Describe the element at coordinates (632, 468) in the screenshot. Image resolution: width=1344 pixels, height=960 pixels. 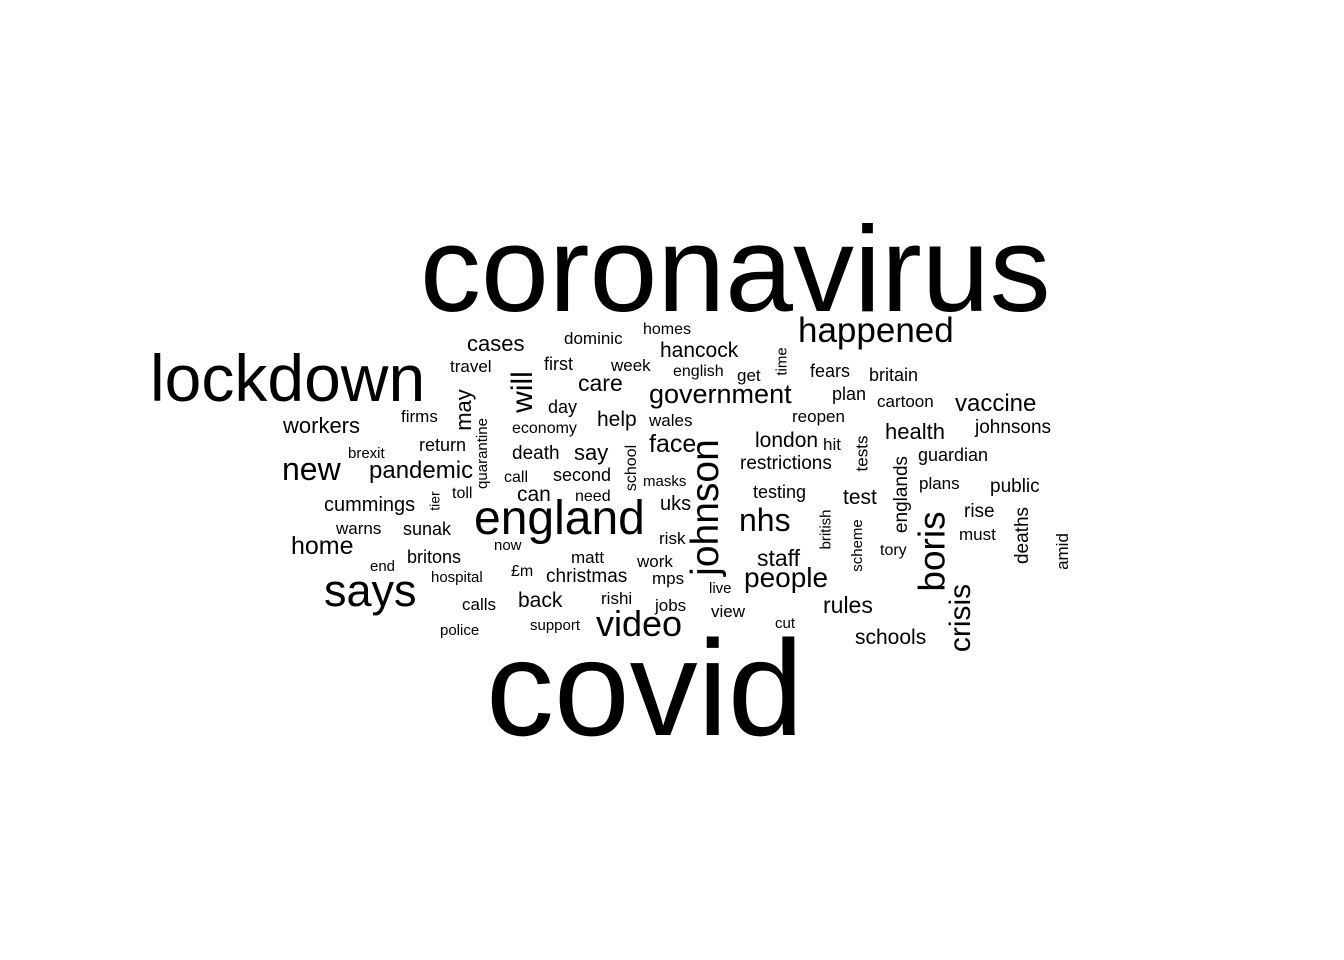
I see `word: school` at that location.